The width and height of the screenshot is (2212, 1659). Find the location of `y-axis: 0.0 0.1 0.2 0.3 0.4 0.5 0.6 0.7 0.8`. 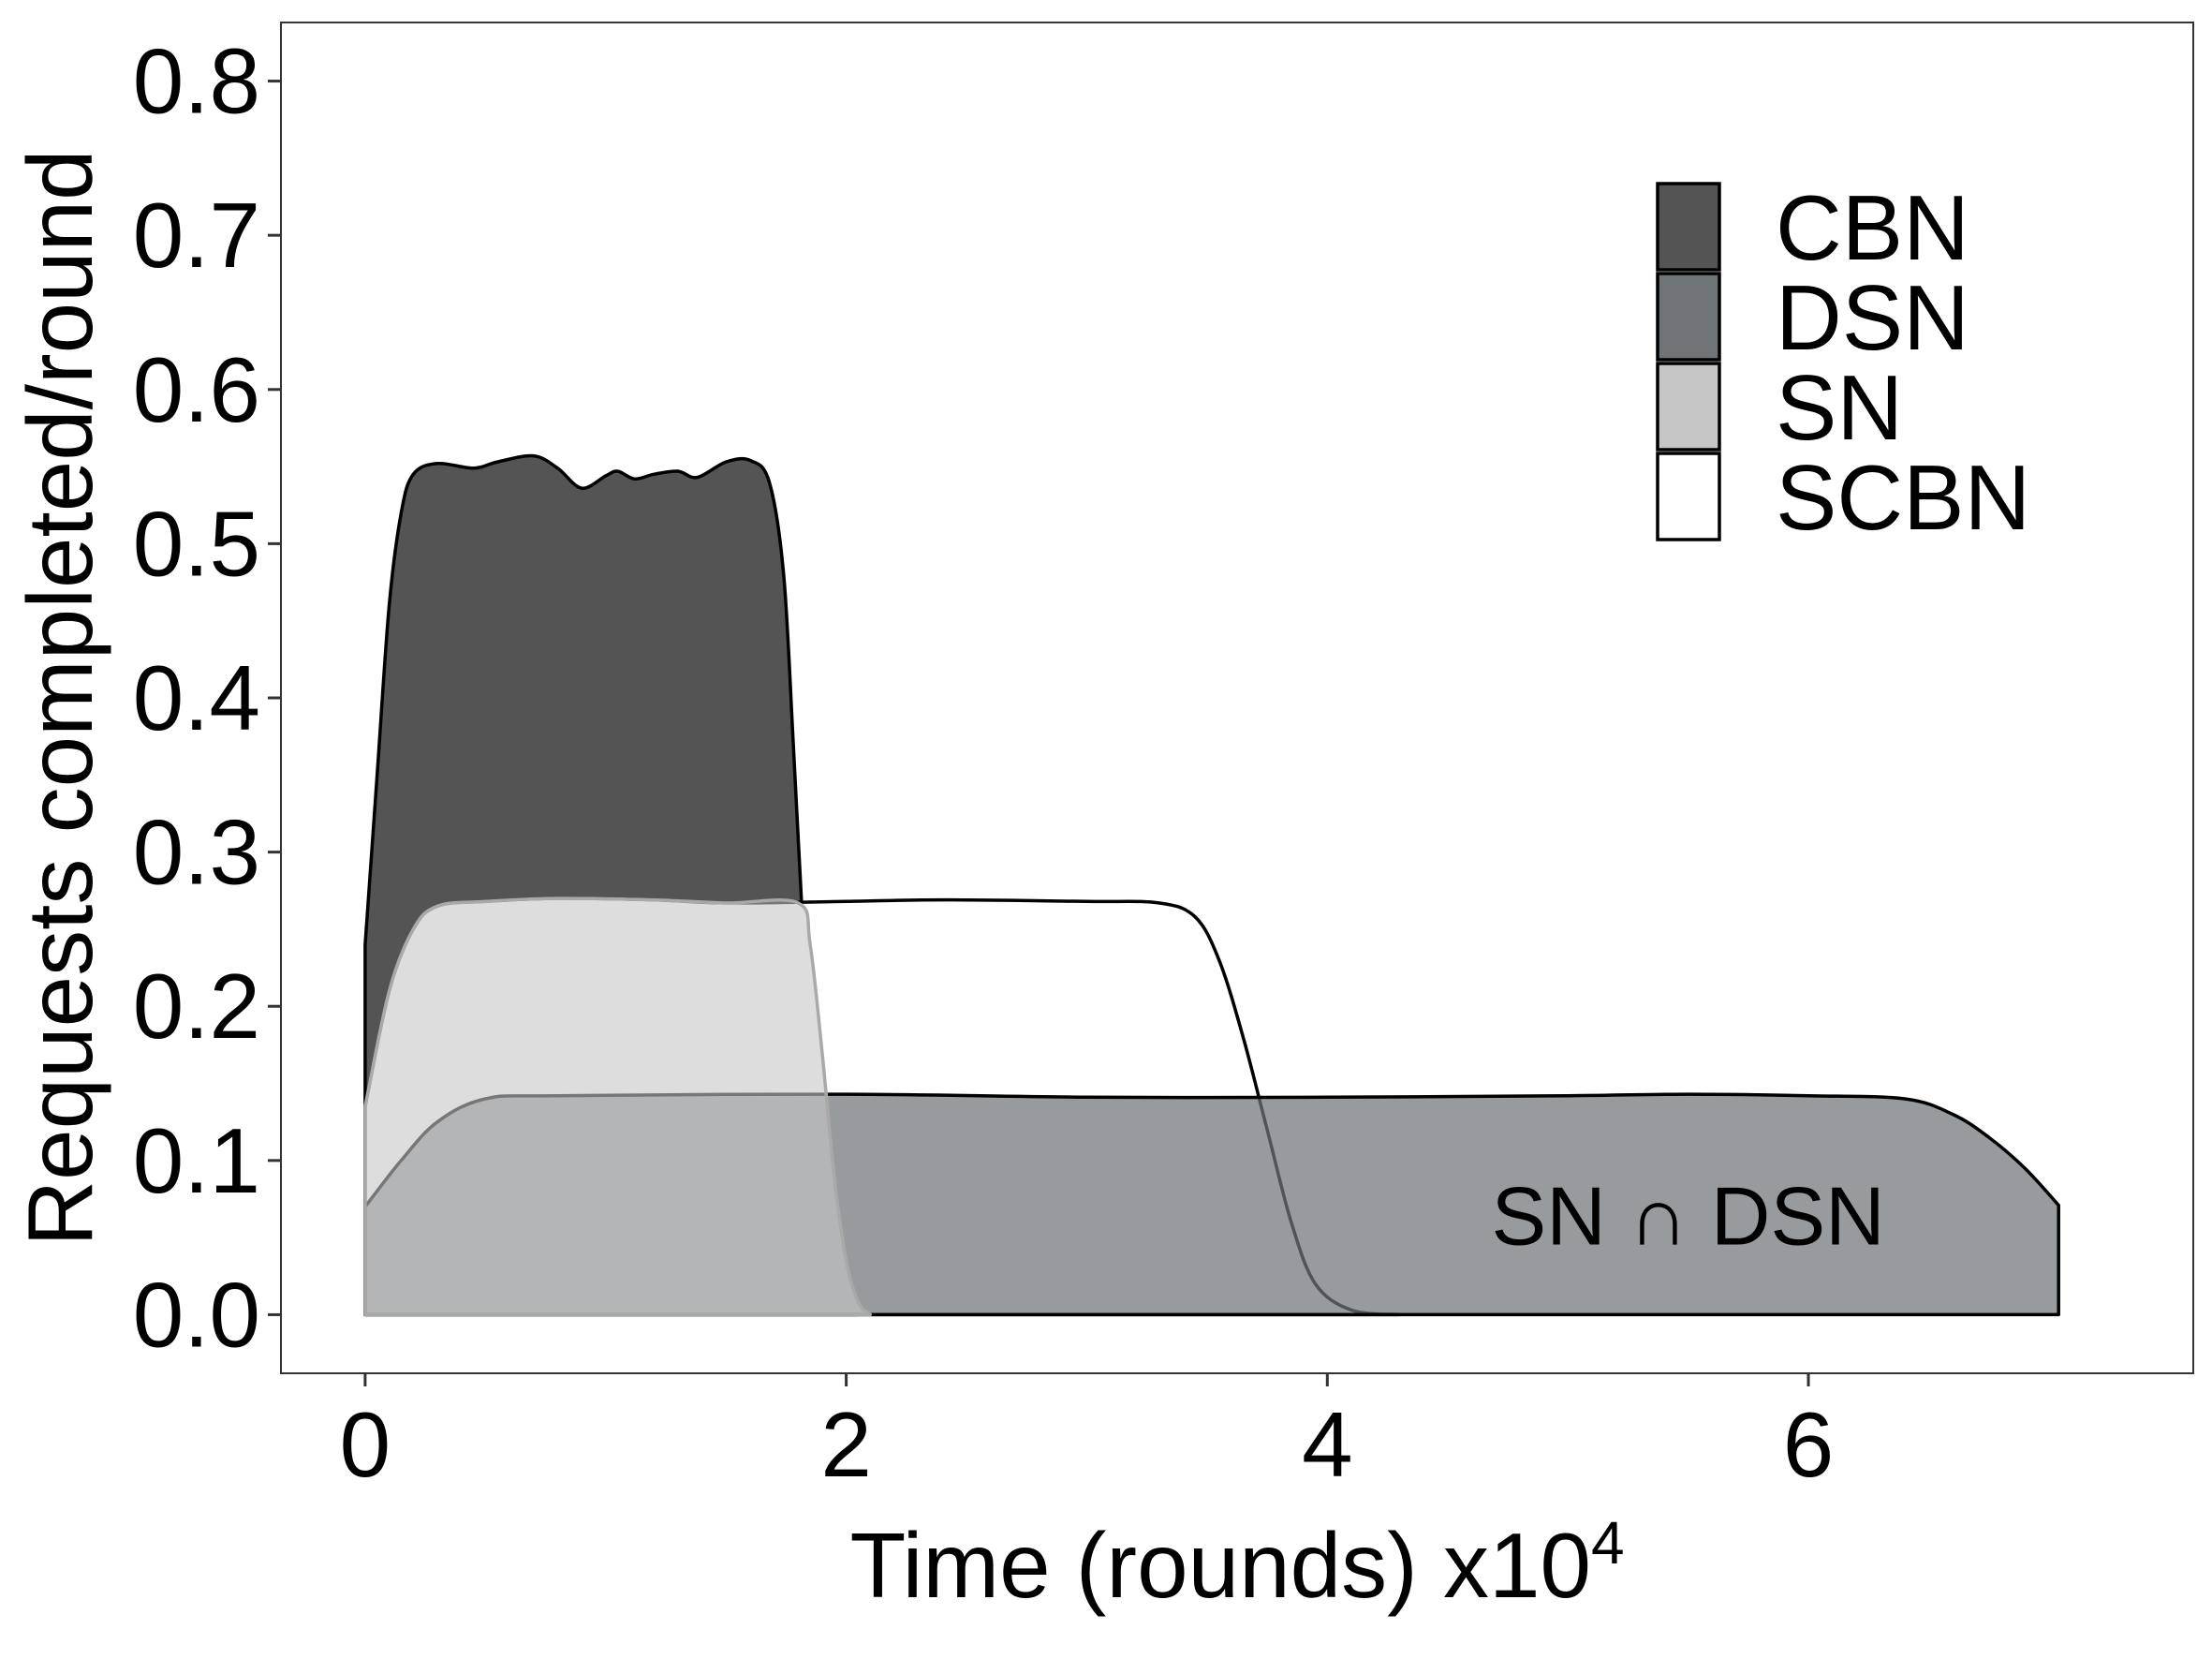

y-axis: 0.0 0.1 0.2 0.3 0.4 0.5 0.6 0.7 0.8 is located at coordinates (207, 698).